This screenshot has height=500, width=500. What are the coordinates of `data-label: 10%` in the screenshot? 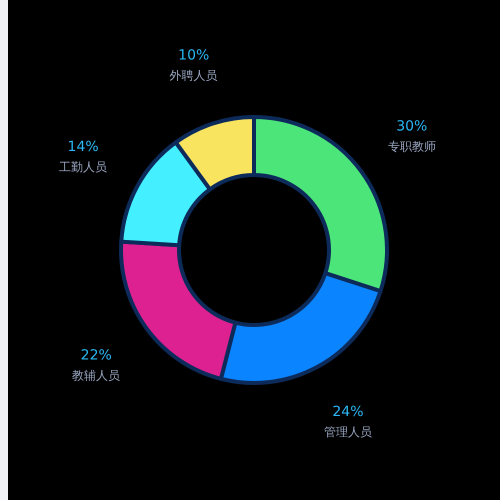 It's located at (194, 56).